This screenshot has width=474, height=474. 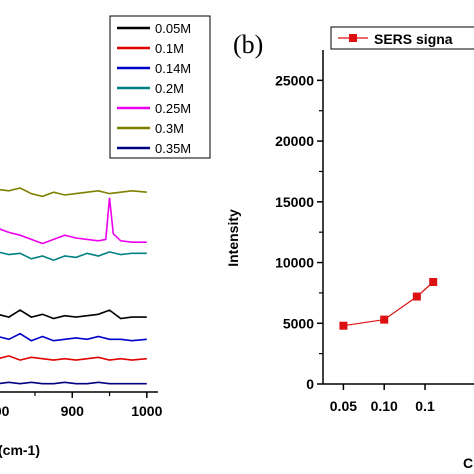 What do you see at coordinates (173, 148) in the screenshot?
I see `panel-a-legend-label: 0.35M` at bounding box center [173, 148].